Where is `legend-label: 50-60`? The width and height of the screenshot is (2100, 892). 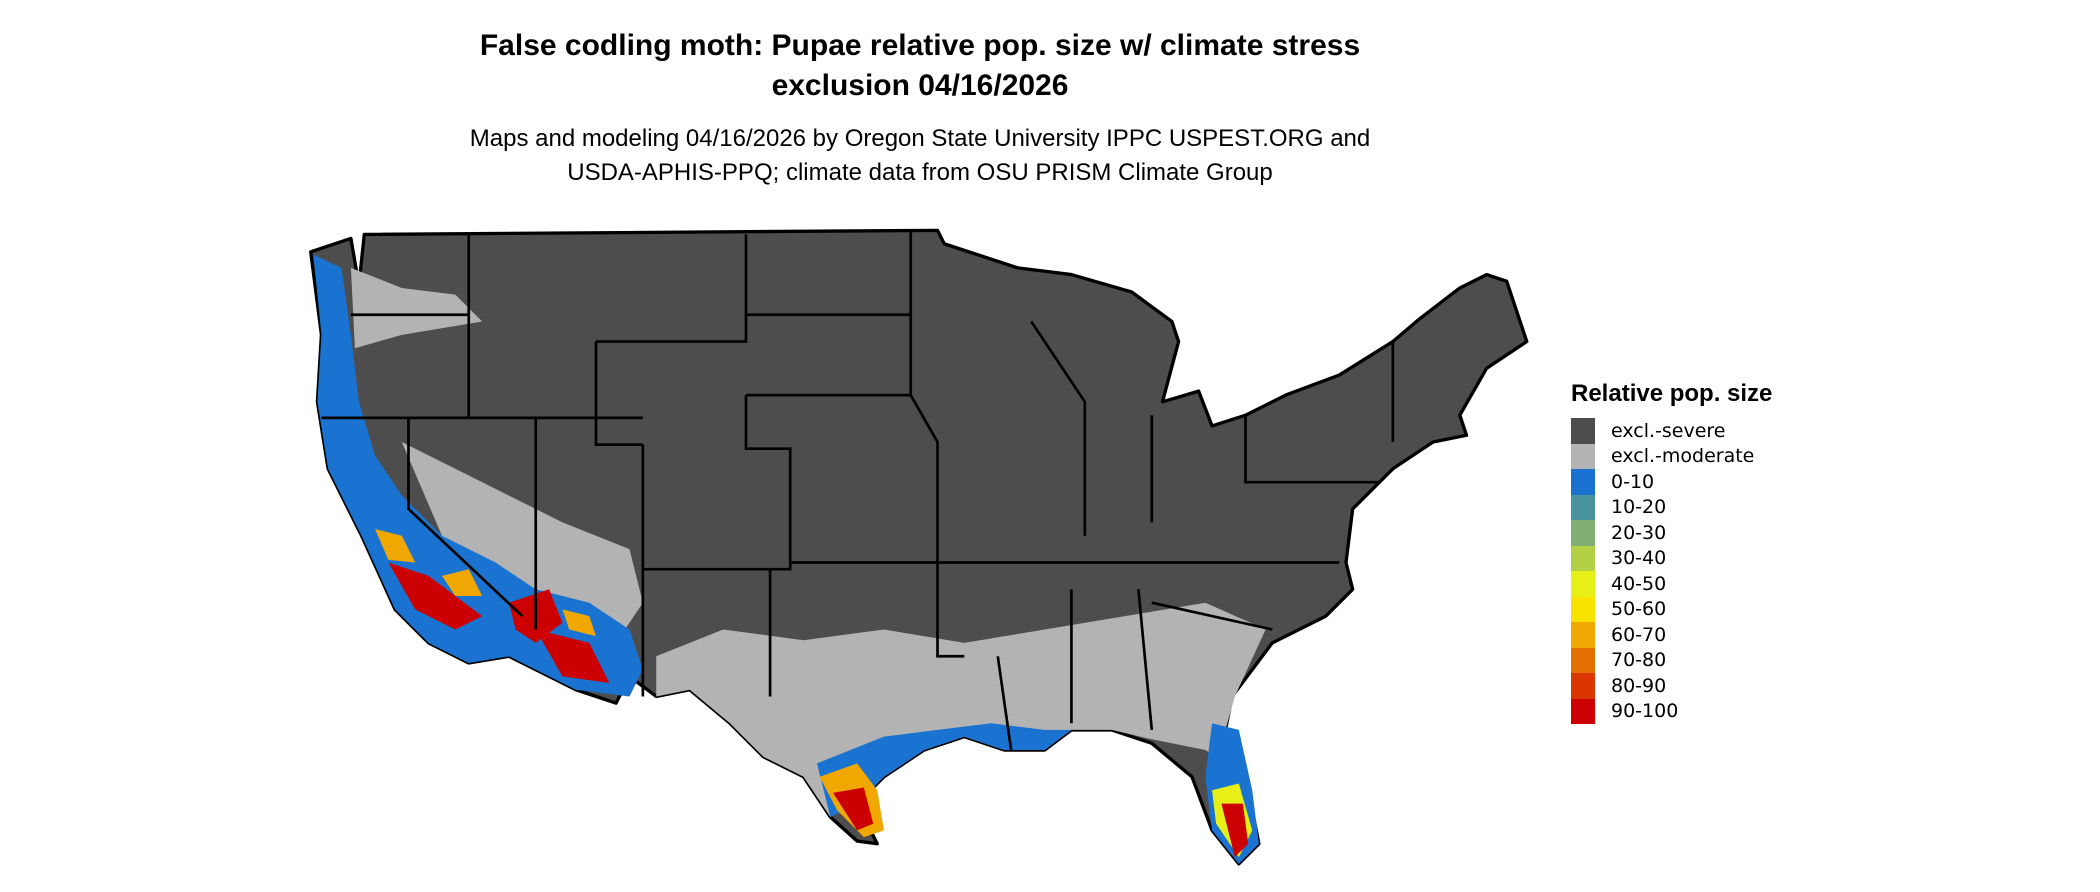 legend-label: 50-60 is located at coordinates (1639, 609).